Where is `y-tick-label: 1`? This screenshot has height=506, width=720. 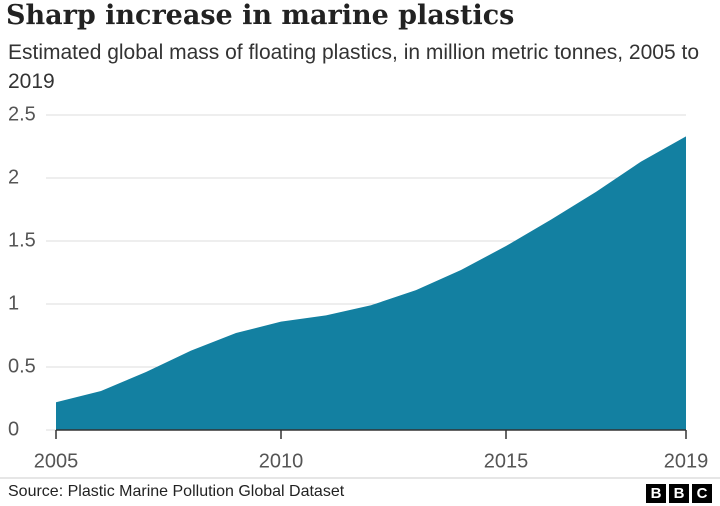 y-tick-label: 1 is located at coordinates (13, 303).